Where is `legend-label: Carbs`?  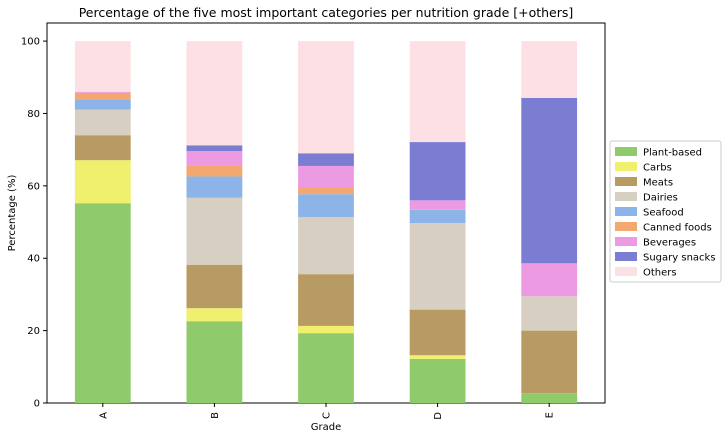 legend-label: Carbs is located at coordinates (657, 168).